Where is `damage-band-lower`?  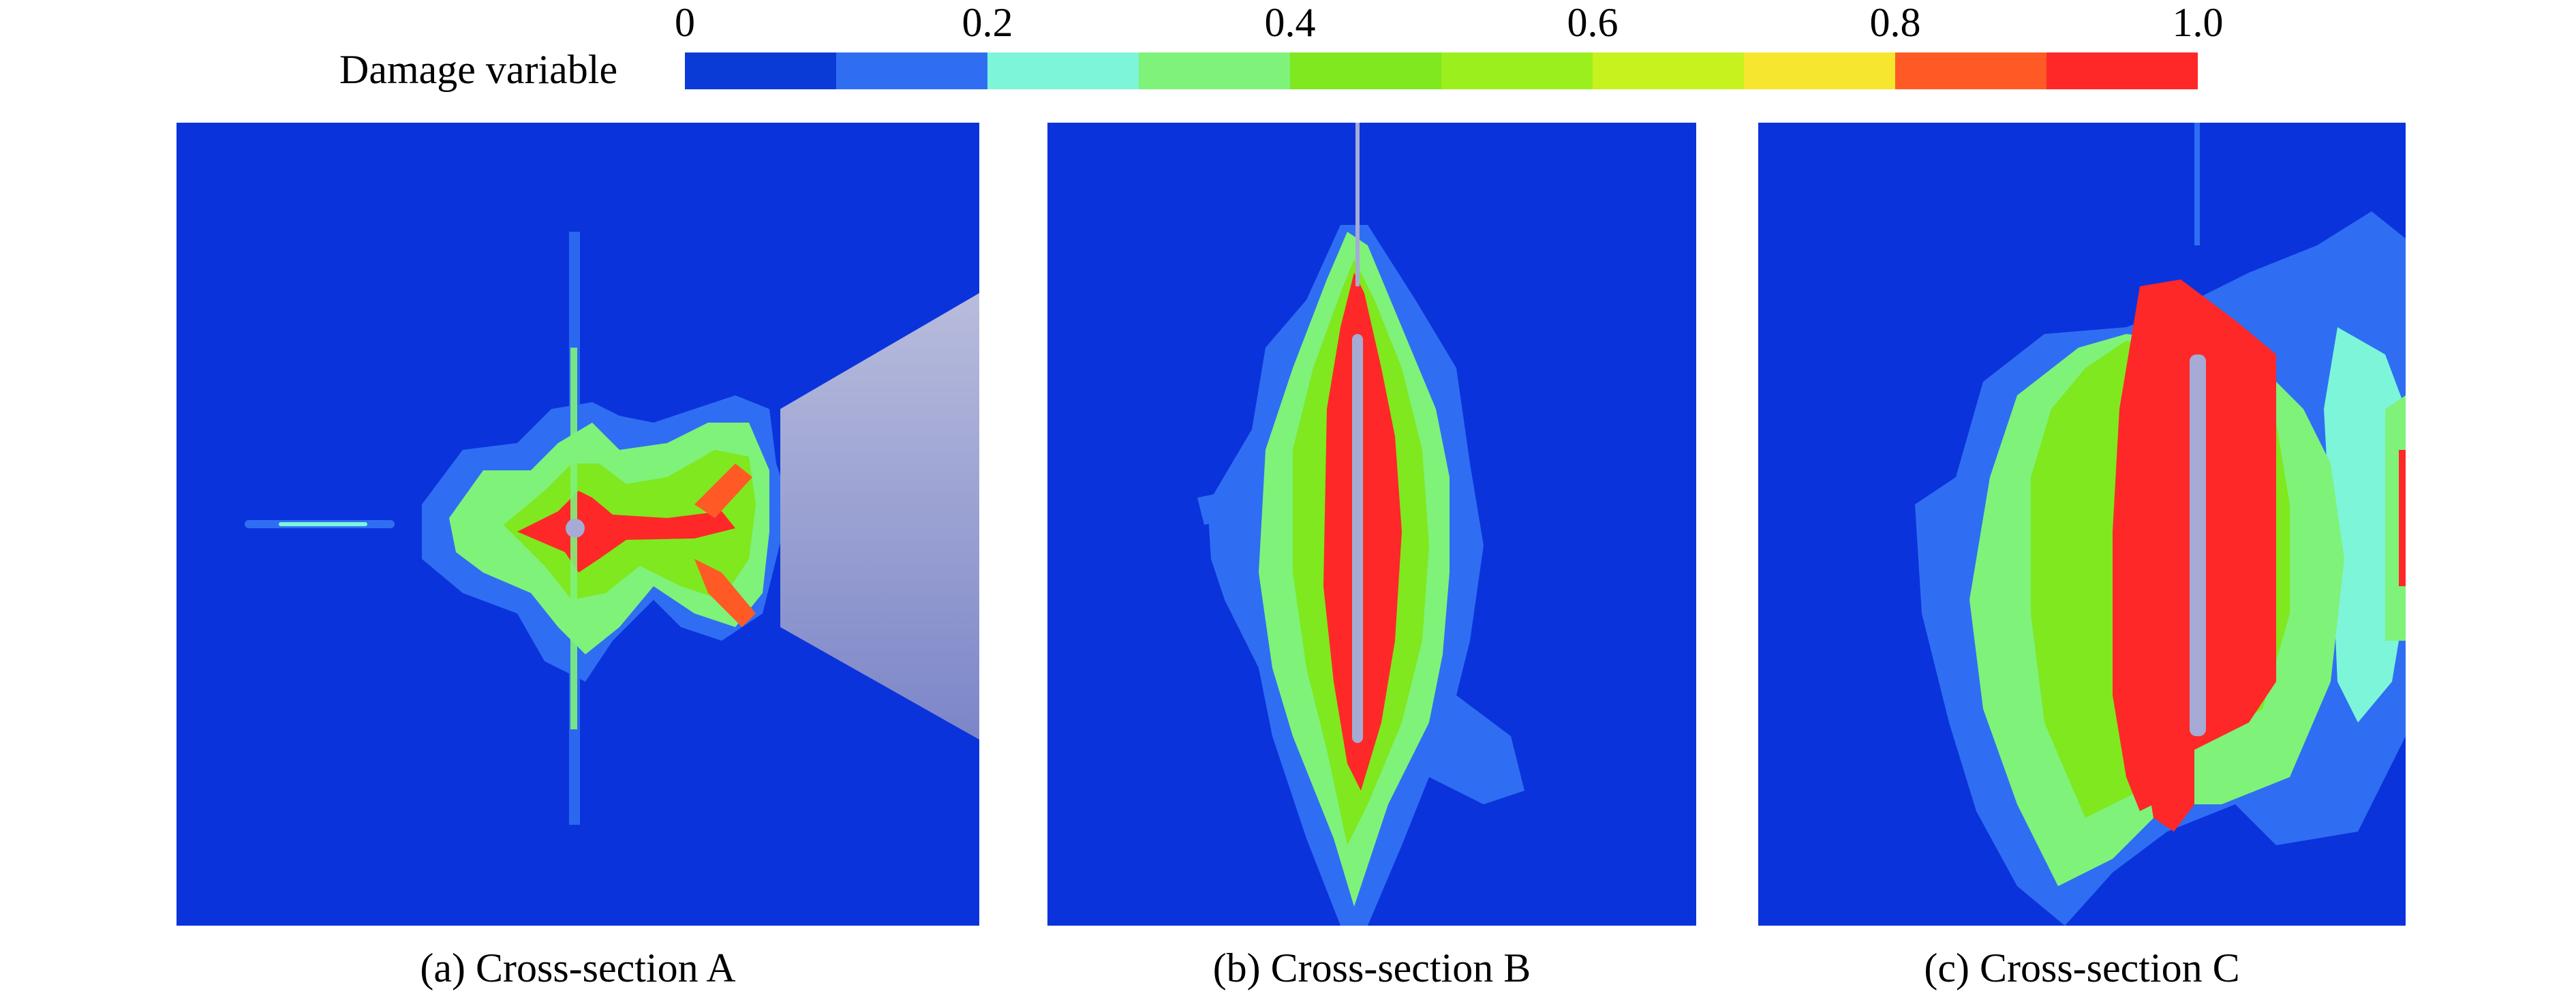
damage-band-lower is located at coordinates (725, 593).